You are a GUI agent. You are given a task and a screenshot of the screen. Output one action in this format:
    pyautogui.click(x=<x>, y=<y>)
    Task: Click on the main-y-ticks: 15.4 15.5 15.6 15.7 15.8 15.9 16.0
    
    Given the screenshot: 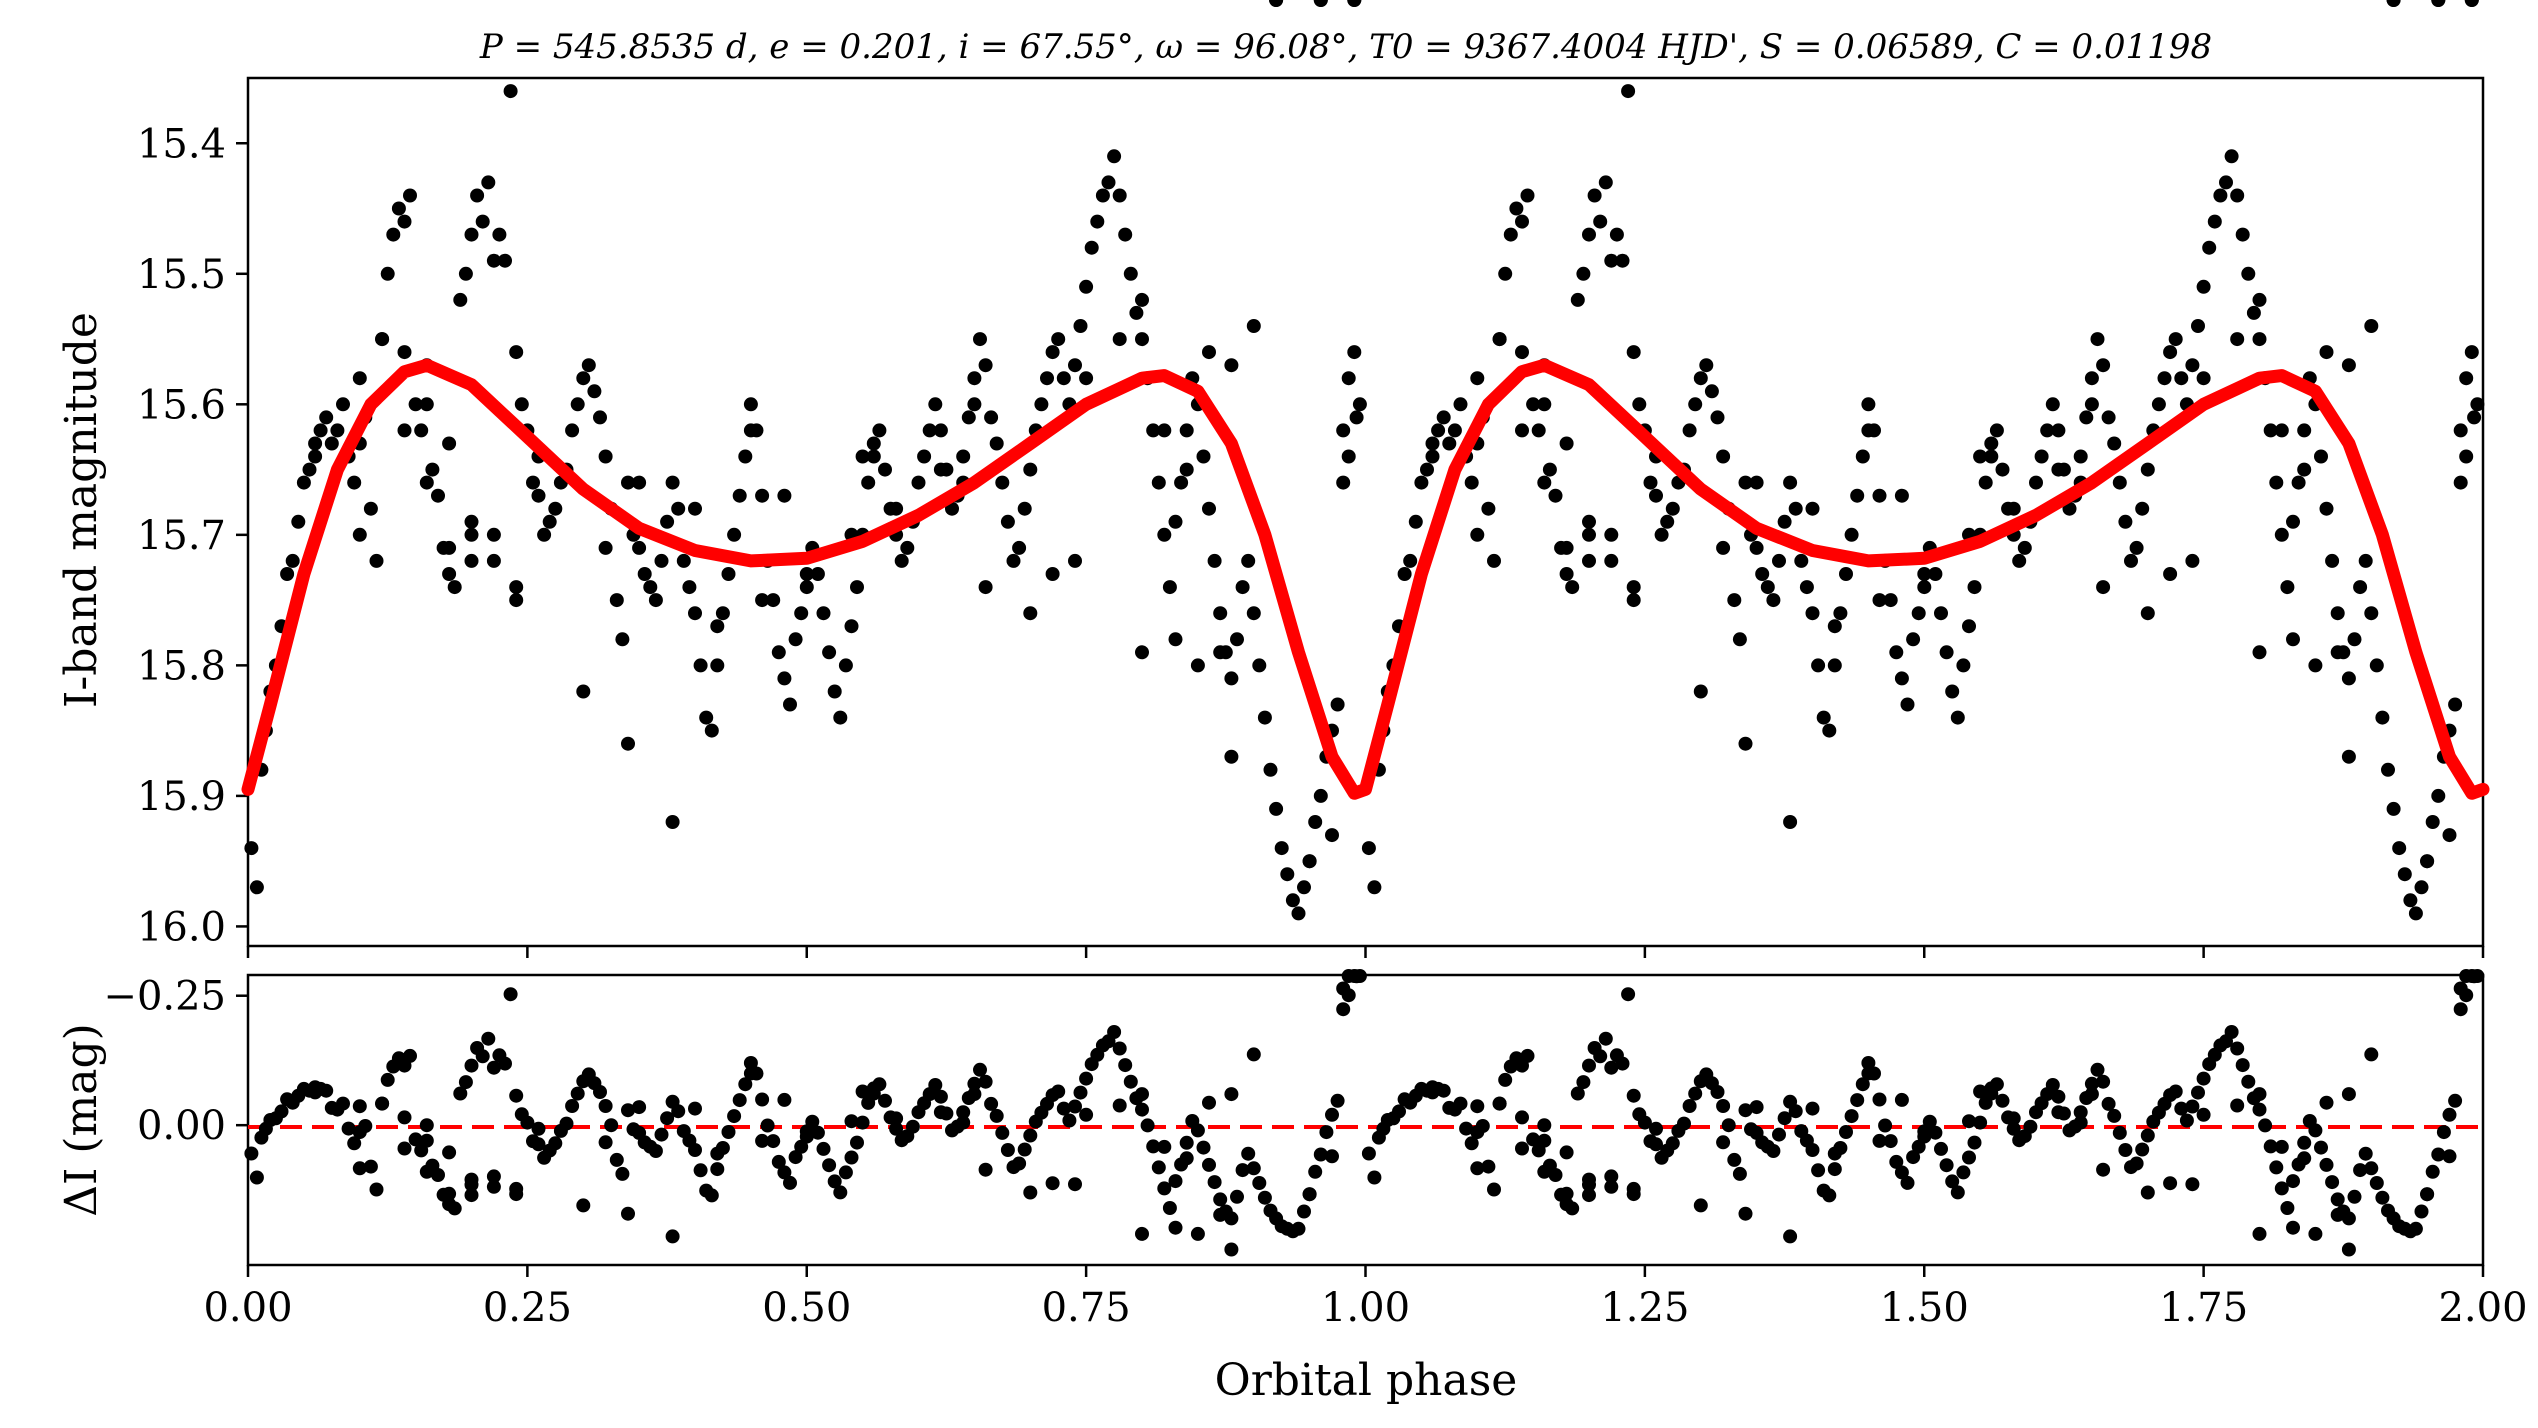 What is the action you would take?
    pyautogui.click(x=192, y=535)
    